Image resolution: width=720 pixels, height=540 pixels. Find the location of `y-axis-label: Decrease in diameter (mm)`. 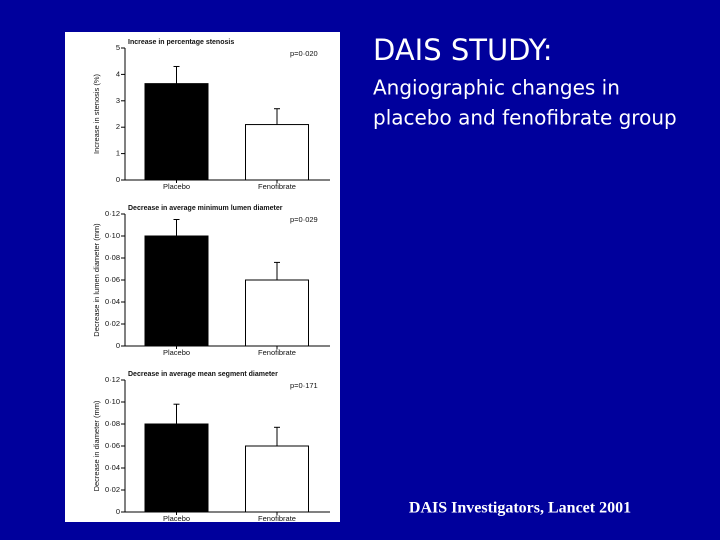

y-axis-label: Decrease in diameter (mm) is located at coordinates (96, 445).